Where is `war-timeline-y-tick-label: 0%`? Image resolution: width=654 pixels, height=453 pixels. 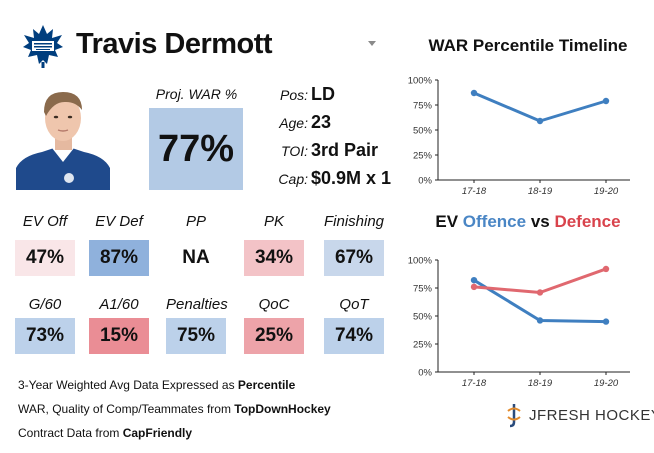
war-timeline-y-tick-label: 0% is located at coordinates (425, 181).